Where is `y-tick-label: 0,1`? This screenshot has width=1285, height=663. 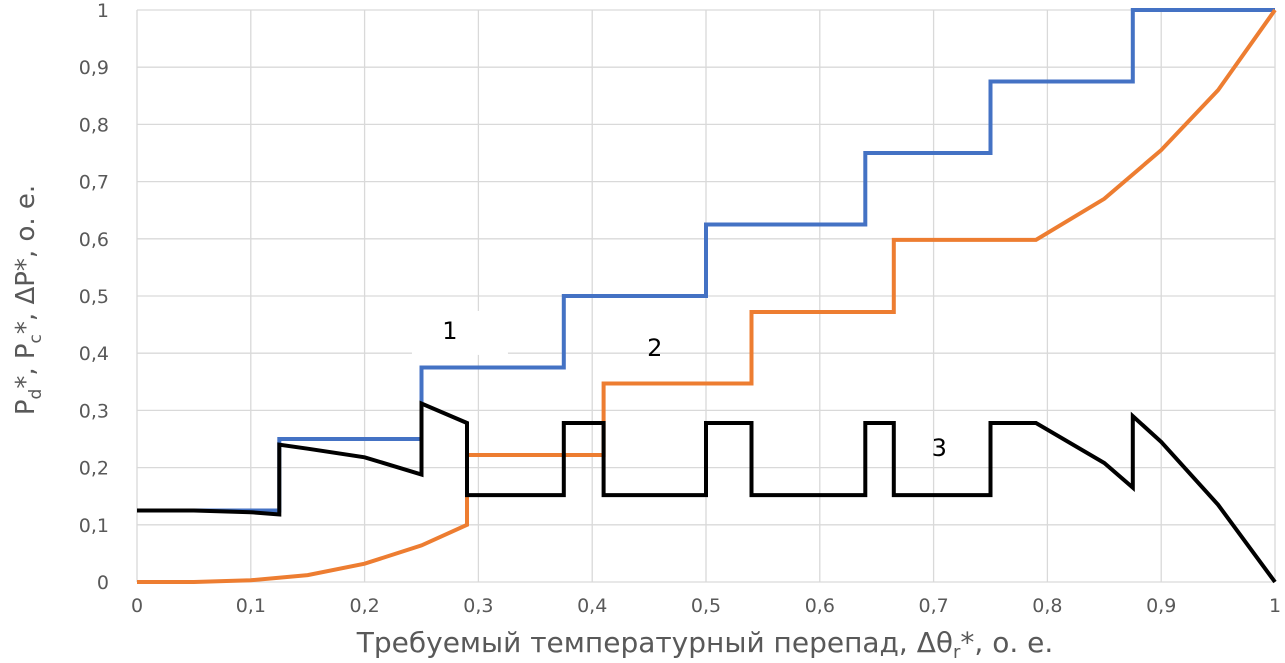
y-tick-label: 0,1 is located at coordinates (94, 526).